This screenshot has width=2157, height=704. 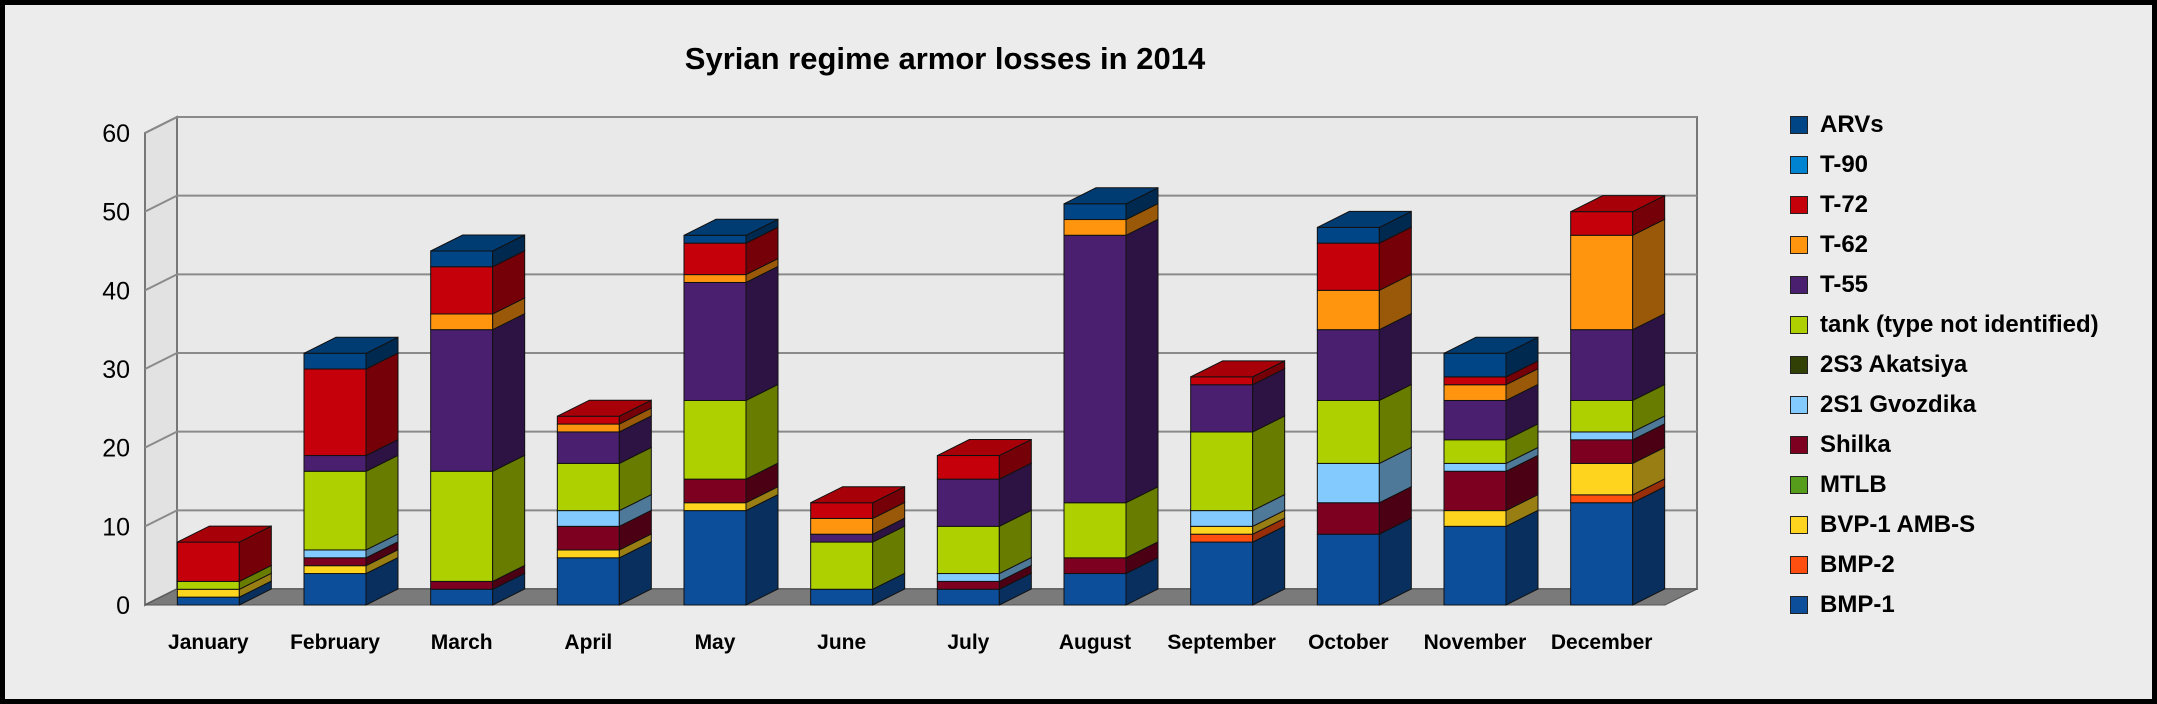 What do you see at coordinates (1944, 165) in the screenshot?
I see `legend-item: T-90` at bounding box center [1944, 165].